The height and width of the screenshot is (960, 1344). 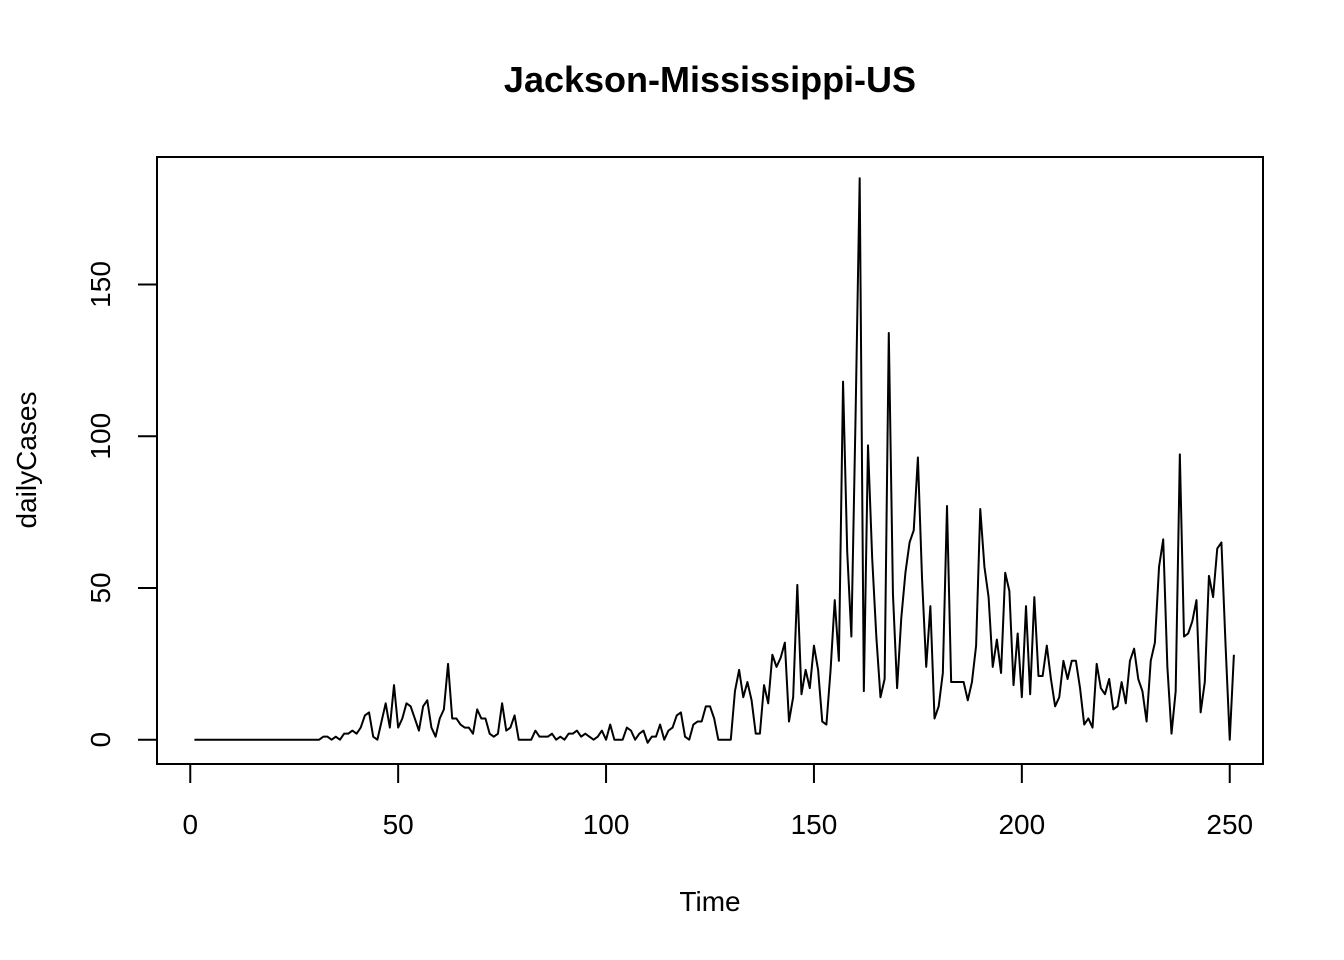 I want to click on chart-title: Jackson-Mississippi-US, so click(x=710, y=79).